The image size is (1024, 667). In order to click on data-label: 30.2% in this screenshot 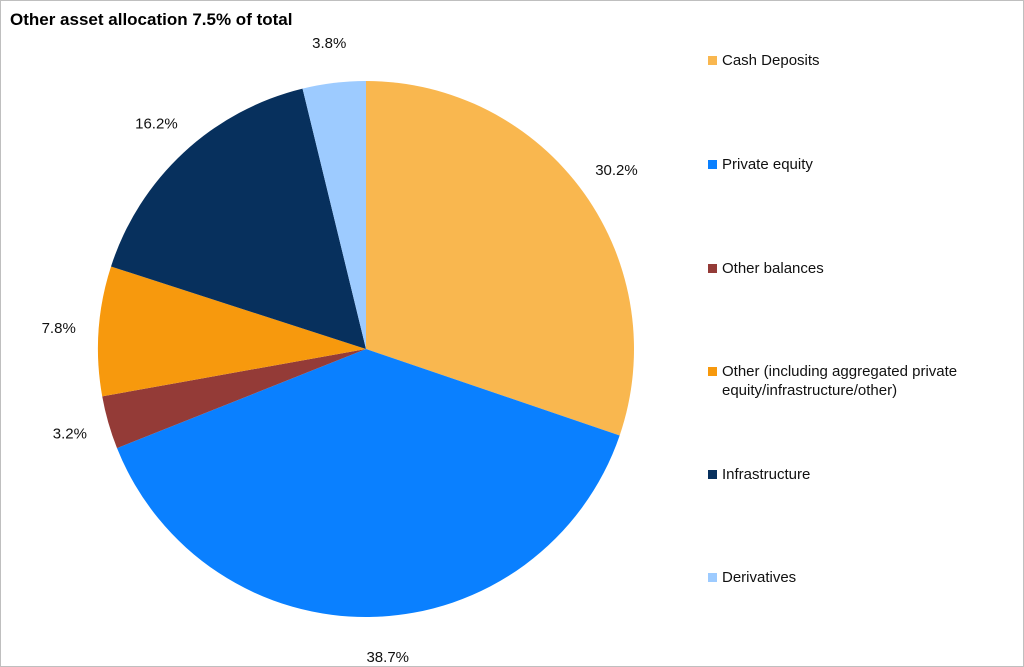, I will do `click(616, 170)`.